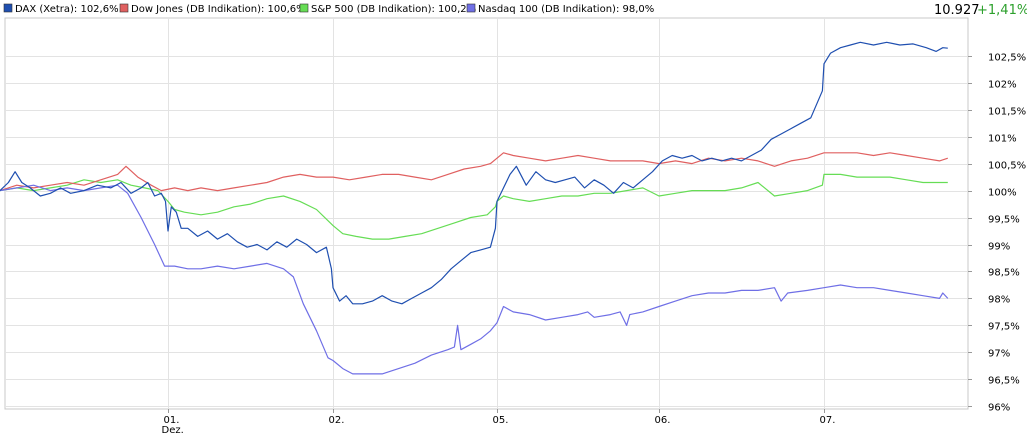 The width and height of the screenshot is (1027, 437). I want to click on legend-label: Nasdaq 100 (DB Indikation): 98,0%, so click(566, 9).